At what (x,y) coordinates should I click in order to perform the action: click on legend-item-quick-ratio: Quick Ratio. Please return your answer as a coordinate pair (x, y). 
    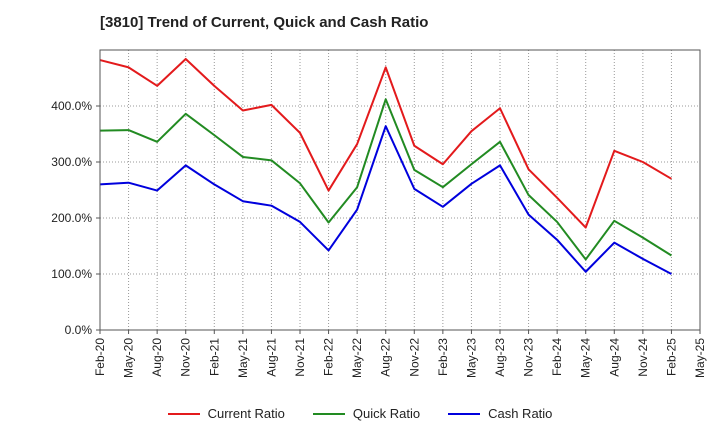
    Looking at the image, I should click on (366, 413).